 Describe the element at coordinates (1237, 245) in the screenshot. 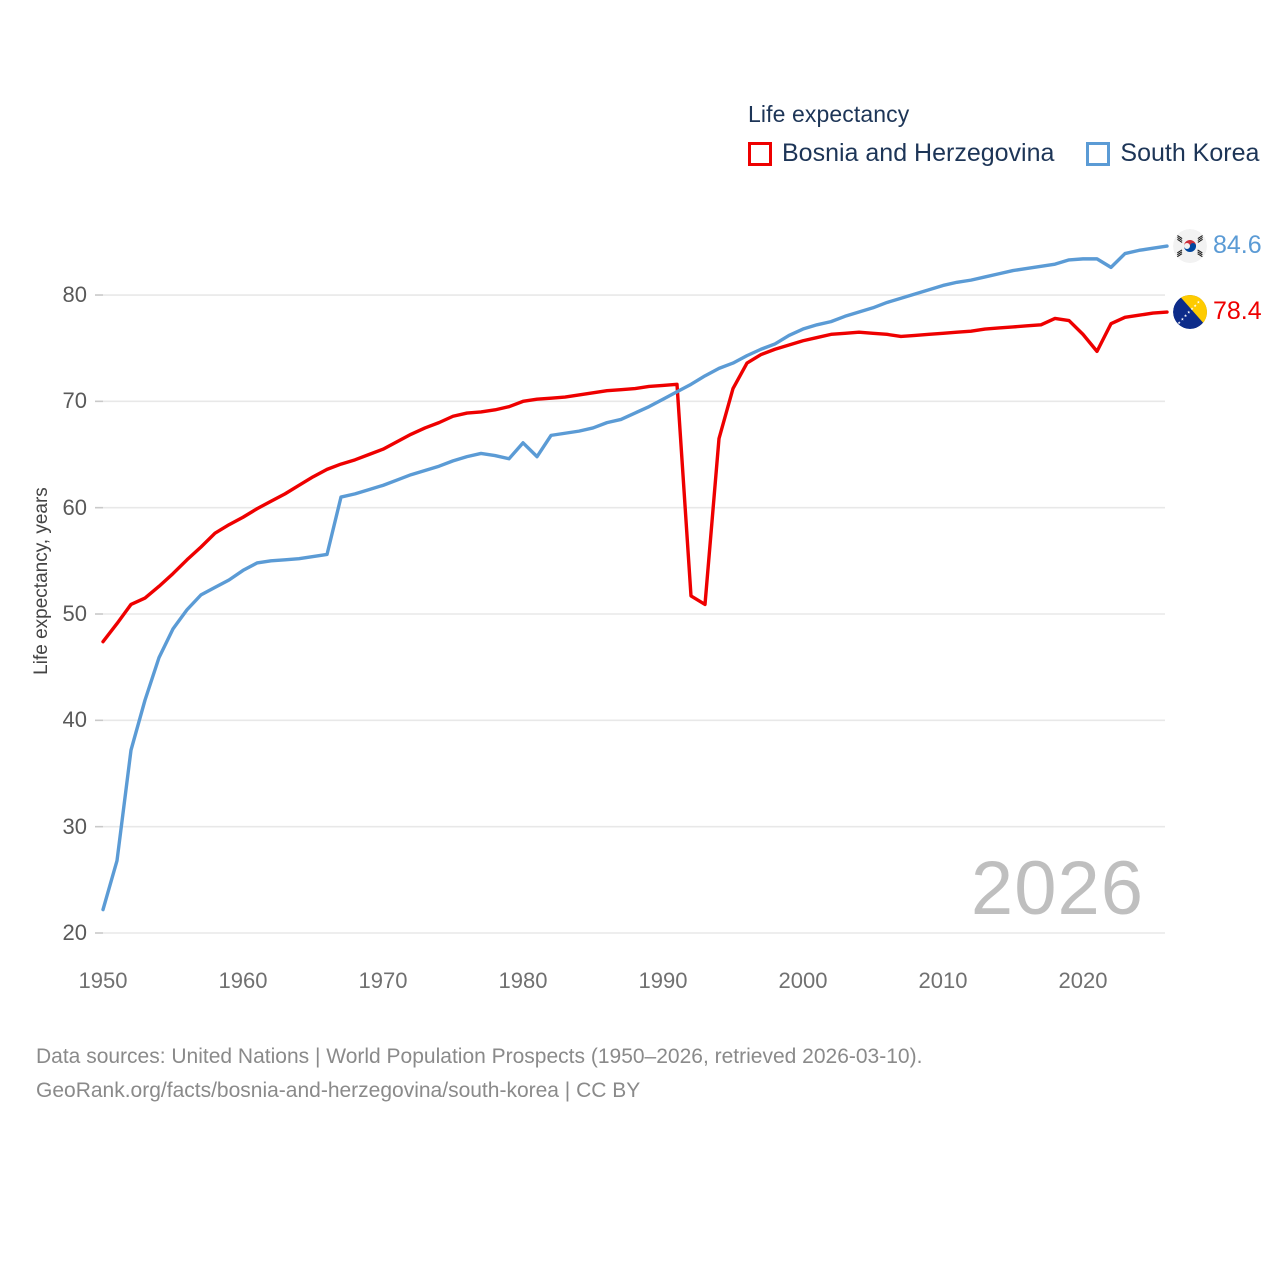

I see `end-value-label-south-korea: 84.6` at that location.